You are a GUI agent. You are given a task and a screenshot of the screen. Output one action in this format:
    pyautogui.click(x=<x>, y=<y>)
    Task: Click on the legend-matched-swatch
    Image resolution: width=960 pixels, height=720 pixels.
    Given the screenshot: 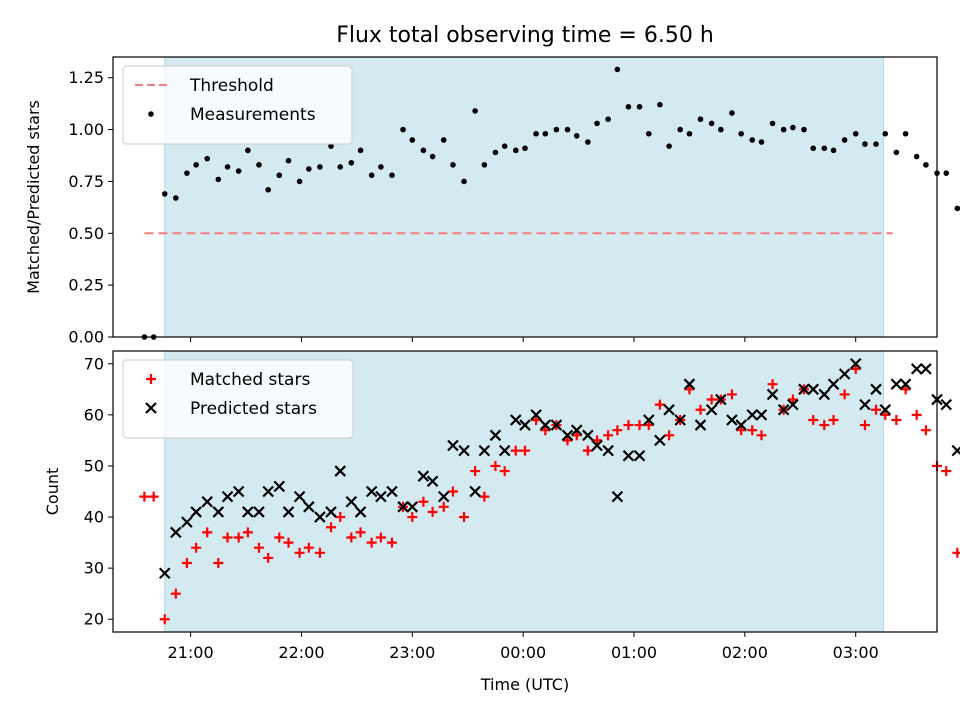 What is the action you would take?
    pyautogui.click(x=151, y=379)
    